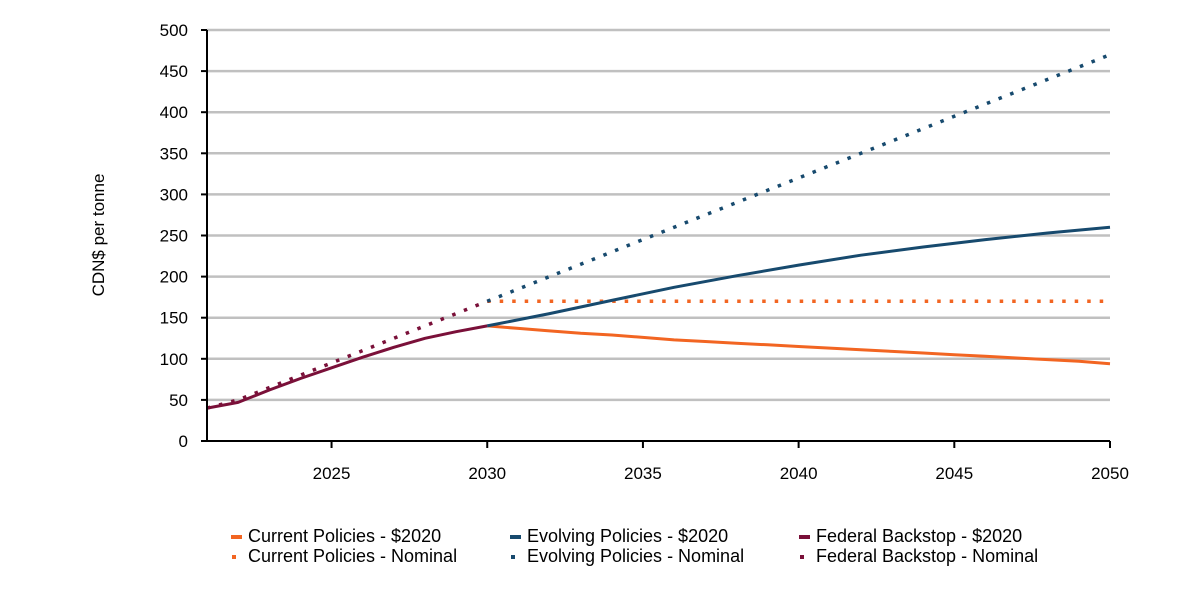  I want to click on x-tick-label: 2035, so click(643, 473).